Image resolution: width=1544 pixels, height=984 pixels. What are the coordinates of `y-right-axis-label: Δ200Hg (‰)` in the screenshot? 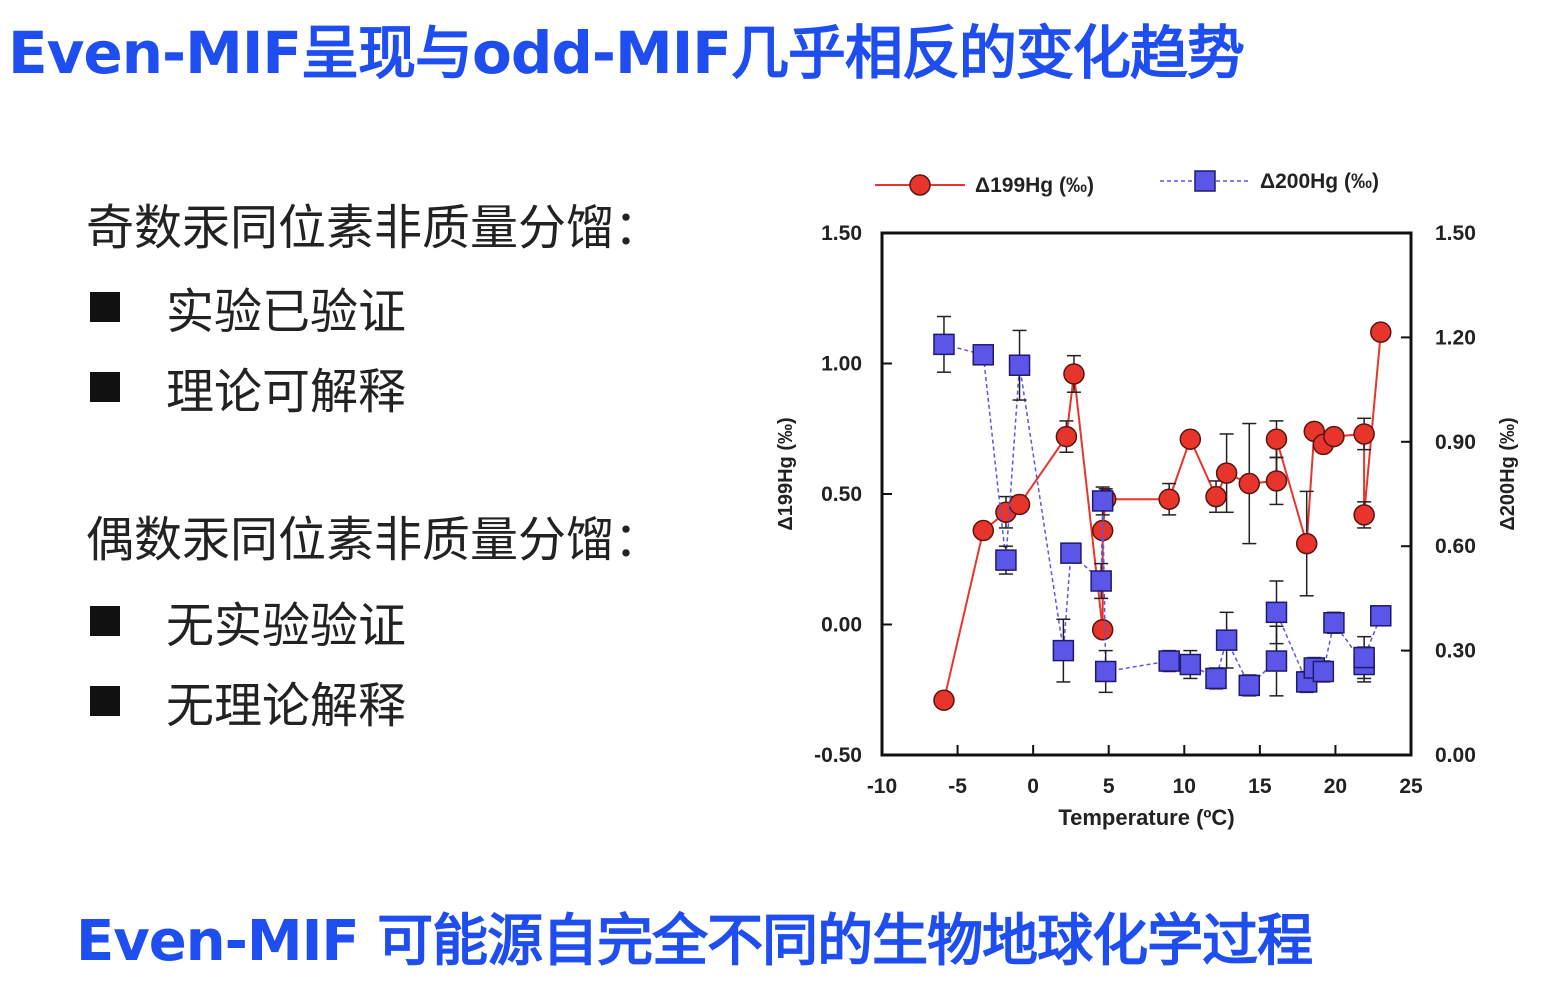 It's located at (1508, 473).